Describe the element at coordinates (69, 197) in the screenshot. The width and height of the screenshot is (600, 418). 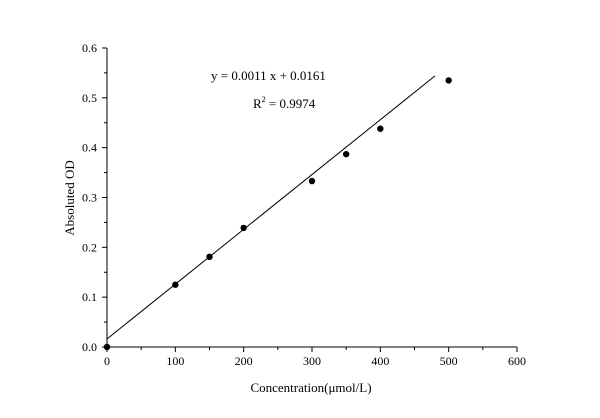
I see `y-axis-title: Absoluted OD` at that location.